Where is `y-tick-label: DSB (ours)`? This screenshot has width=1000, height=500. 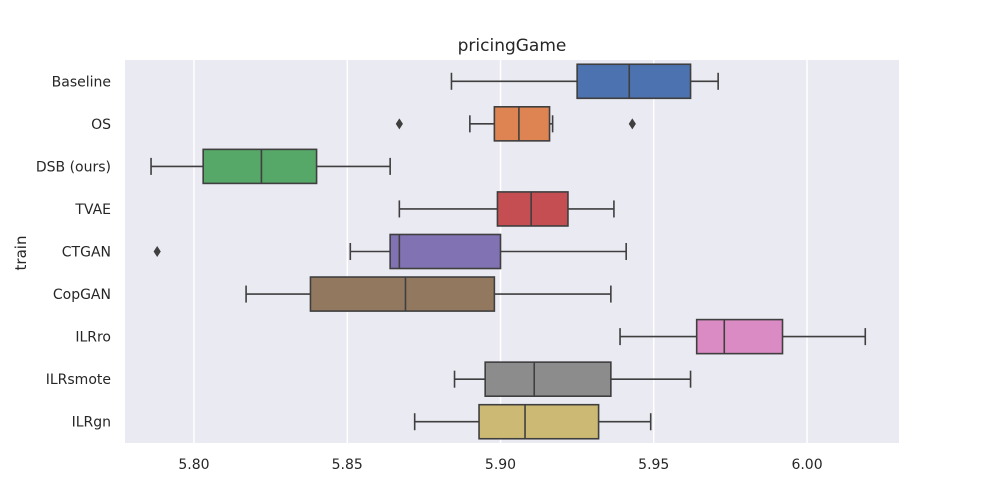 y-tick-label: DSB (ours) is located at coordinates (73, 167).